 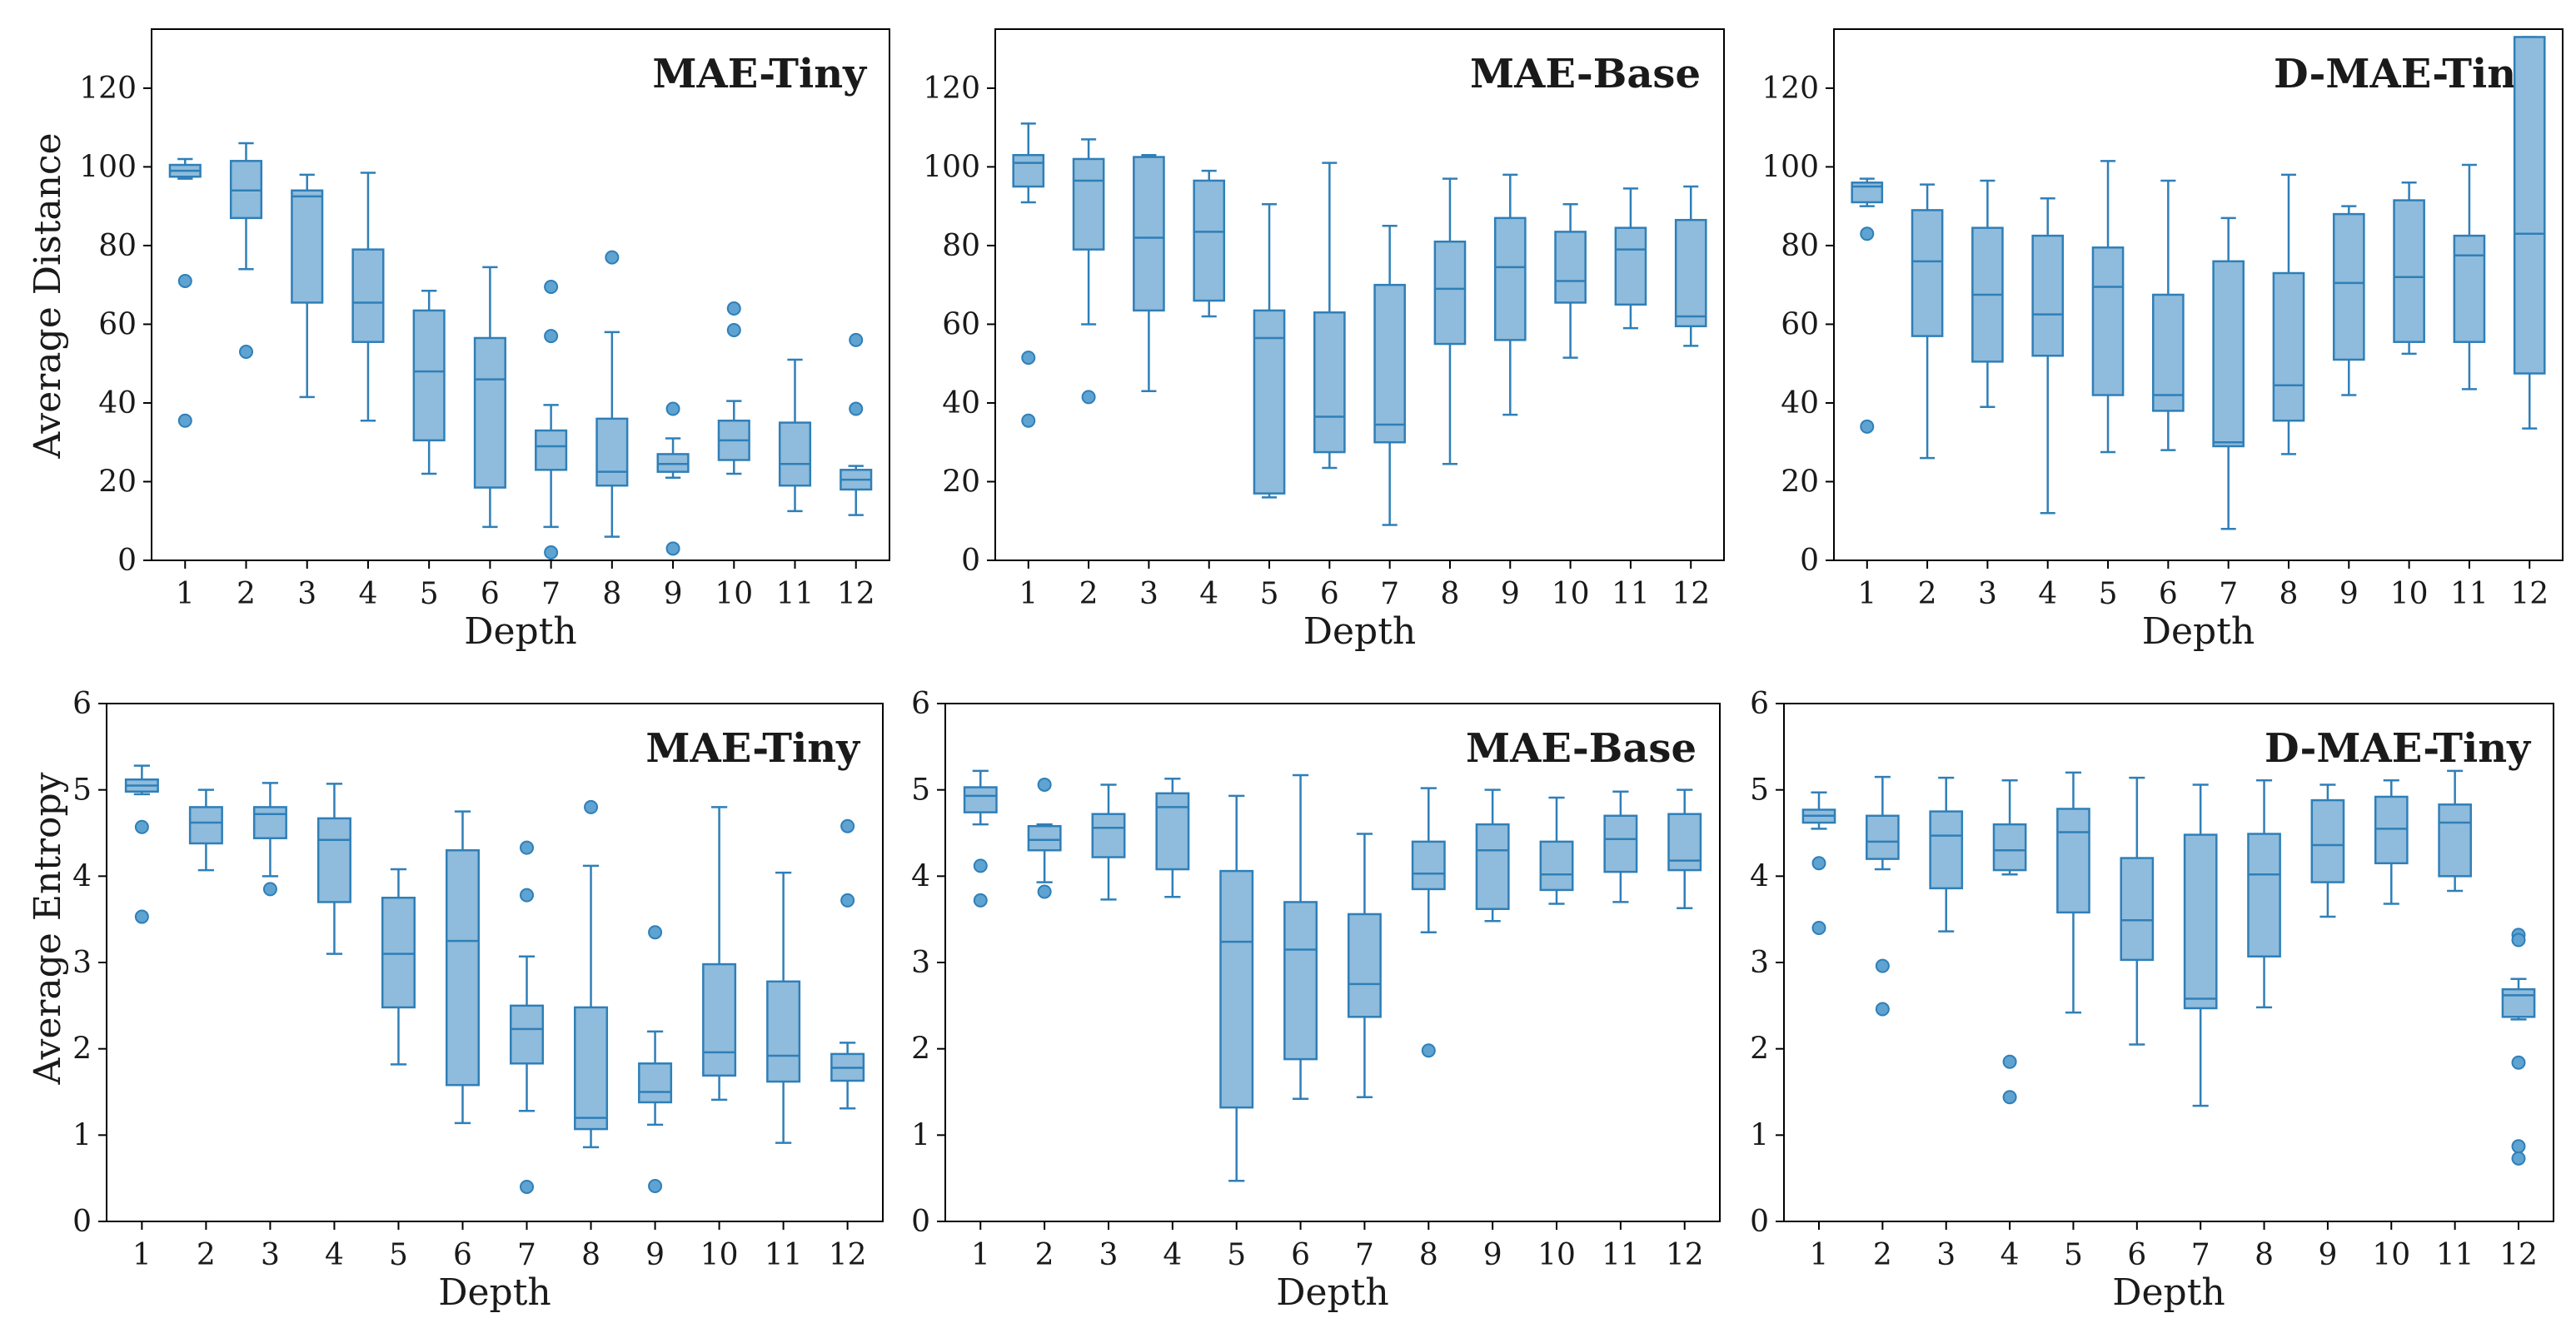 What do you see at coordinates (1800, 403) in the screenshot?
I see `y-tick-label: 40` at bounding box center [1800, 403].